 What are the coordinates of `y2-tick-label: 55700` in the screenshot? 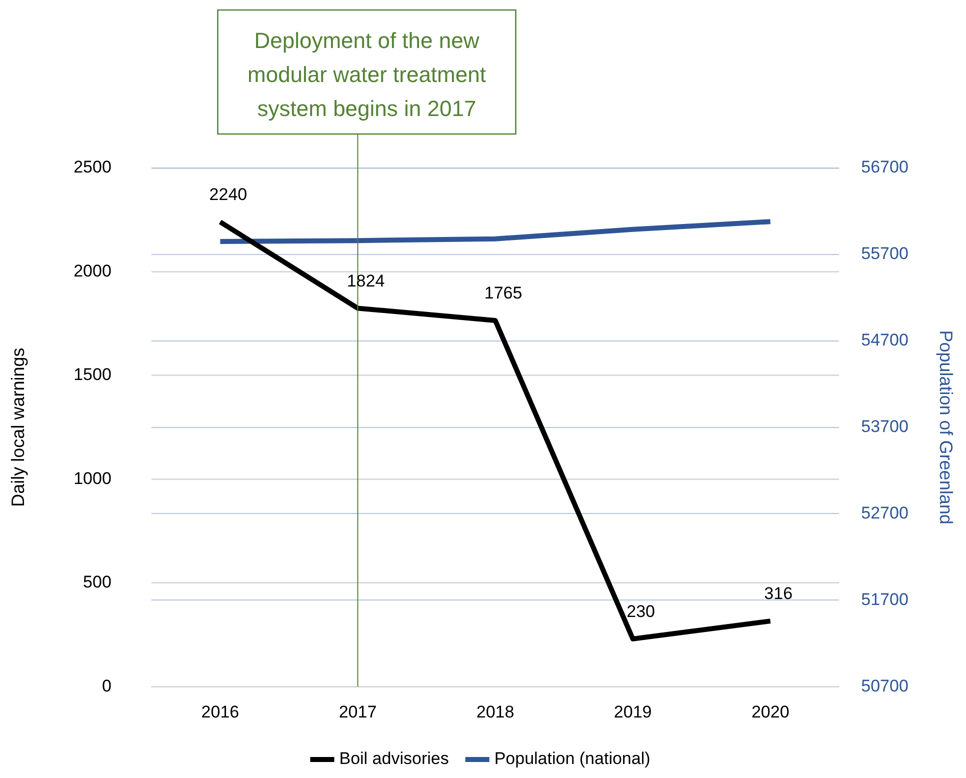 It's located at (884, 254).